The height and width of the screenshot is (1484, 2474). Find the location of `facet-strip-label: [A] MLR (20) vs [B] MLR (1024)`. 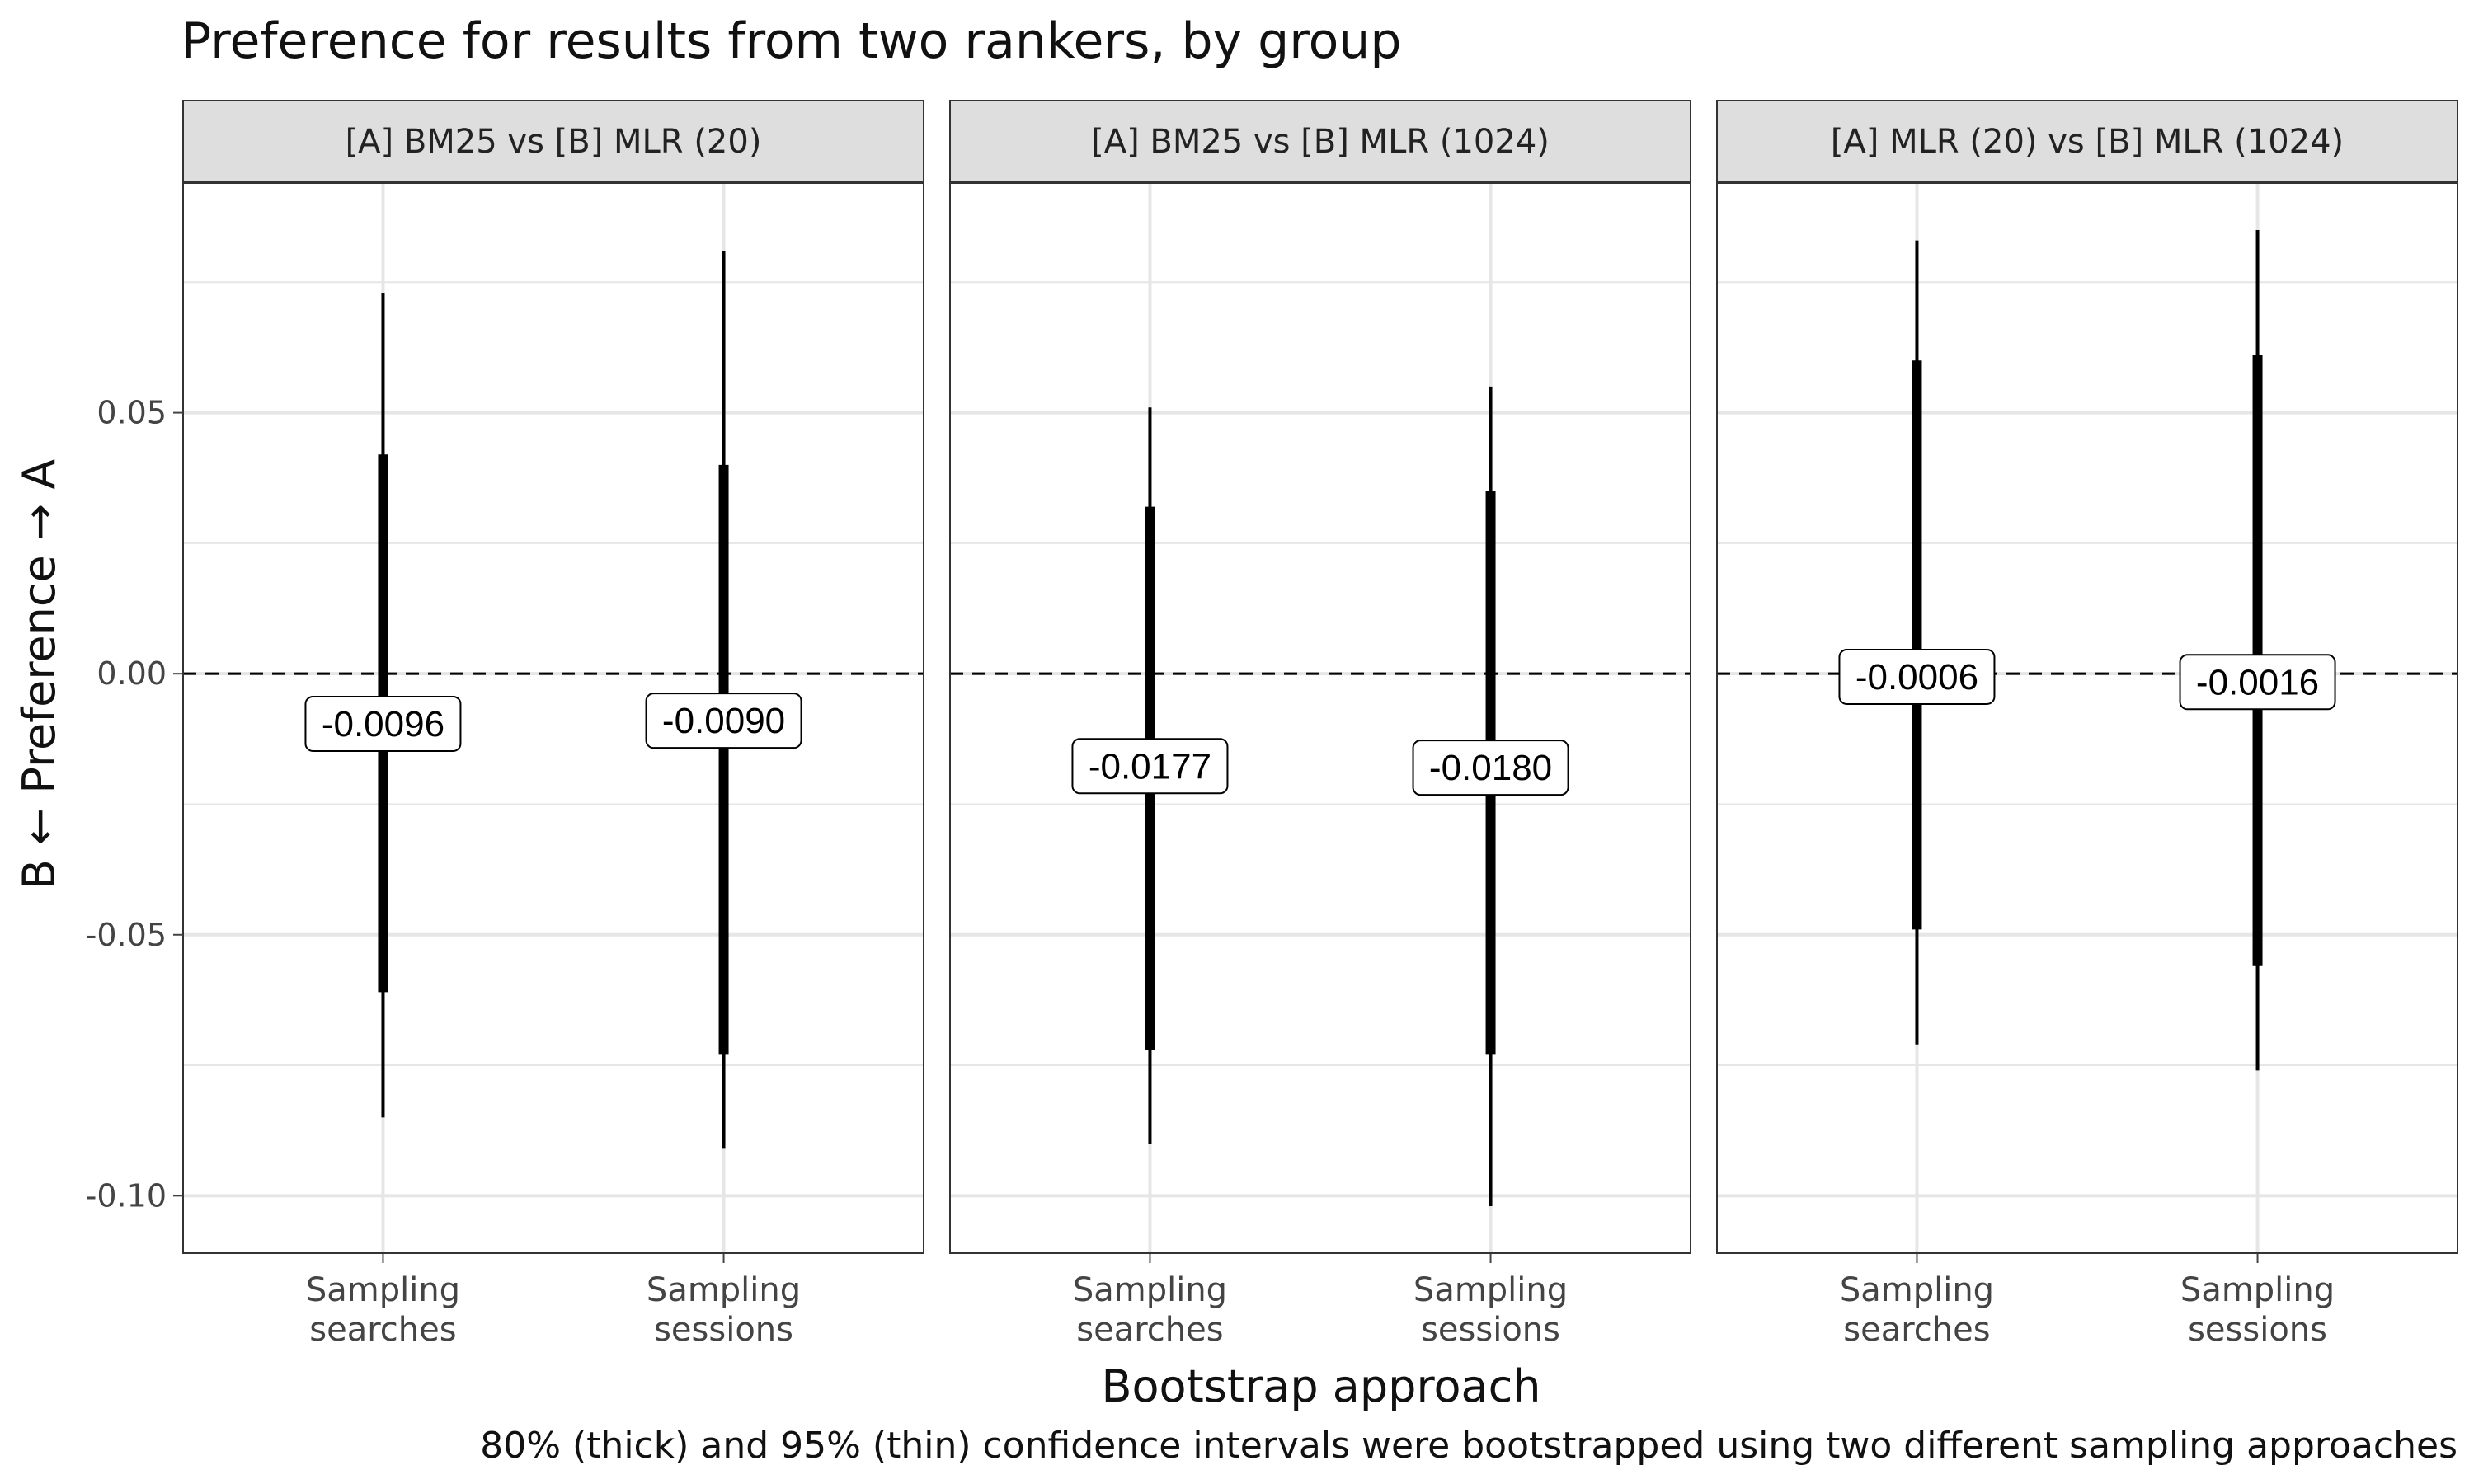

facet-strip-label: [A] MLR (20) vs [B] MLR (1024) is located at coordinates (2087, 142).